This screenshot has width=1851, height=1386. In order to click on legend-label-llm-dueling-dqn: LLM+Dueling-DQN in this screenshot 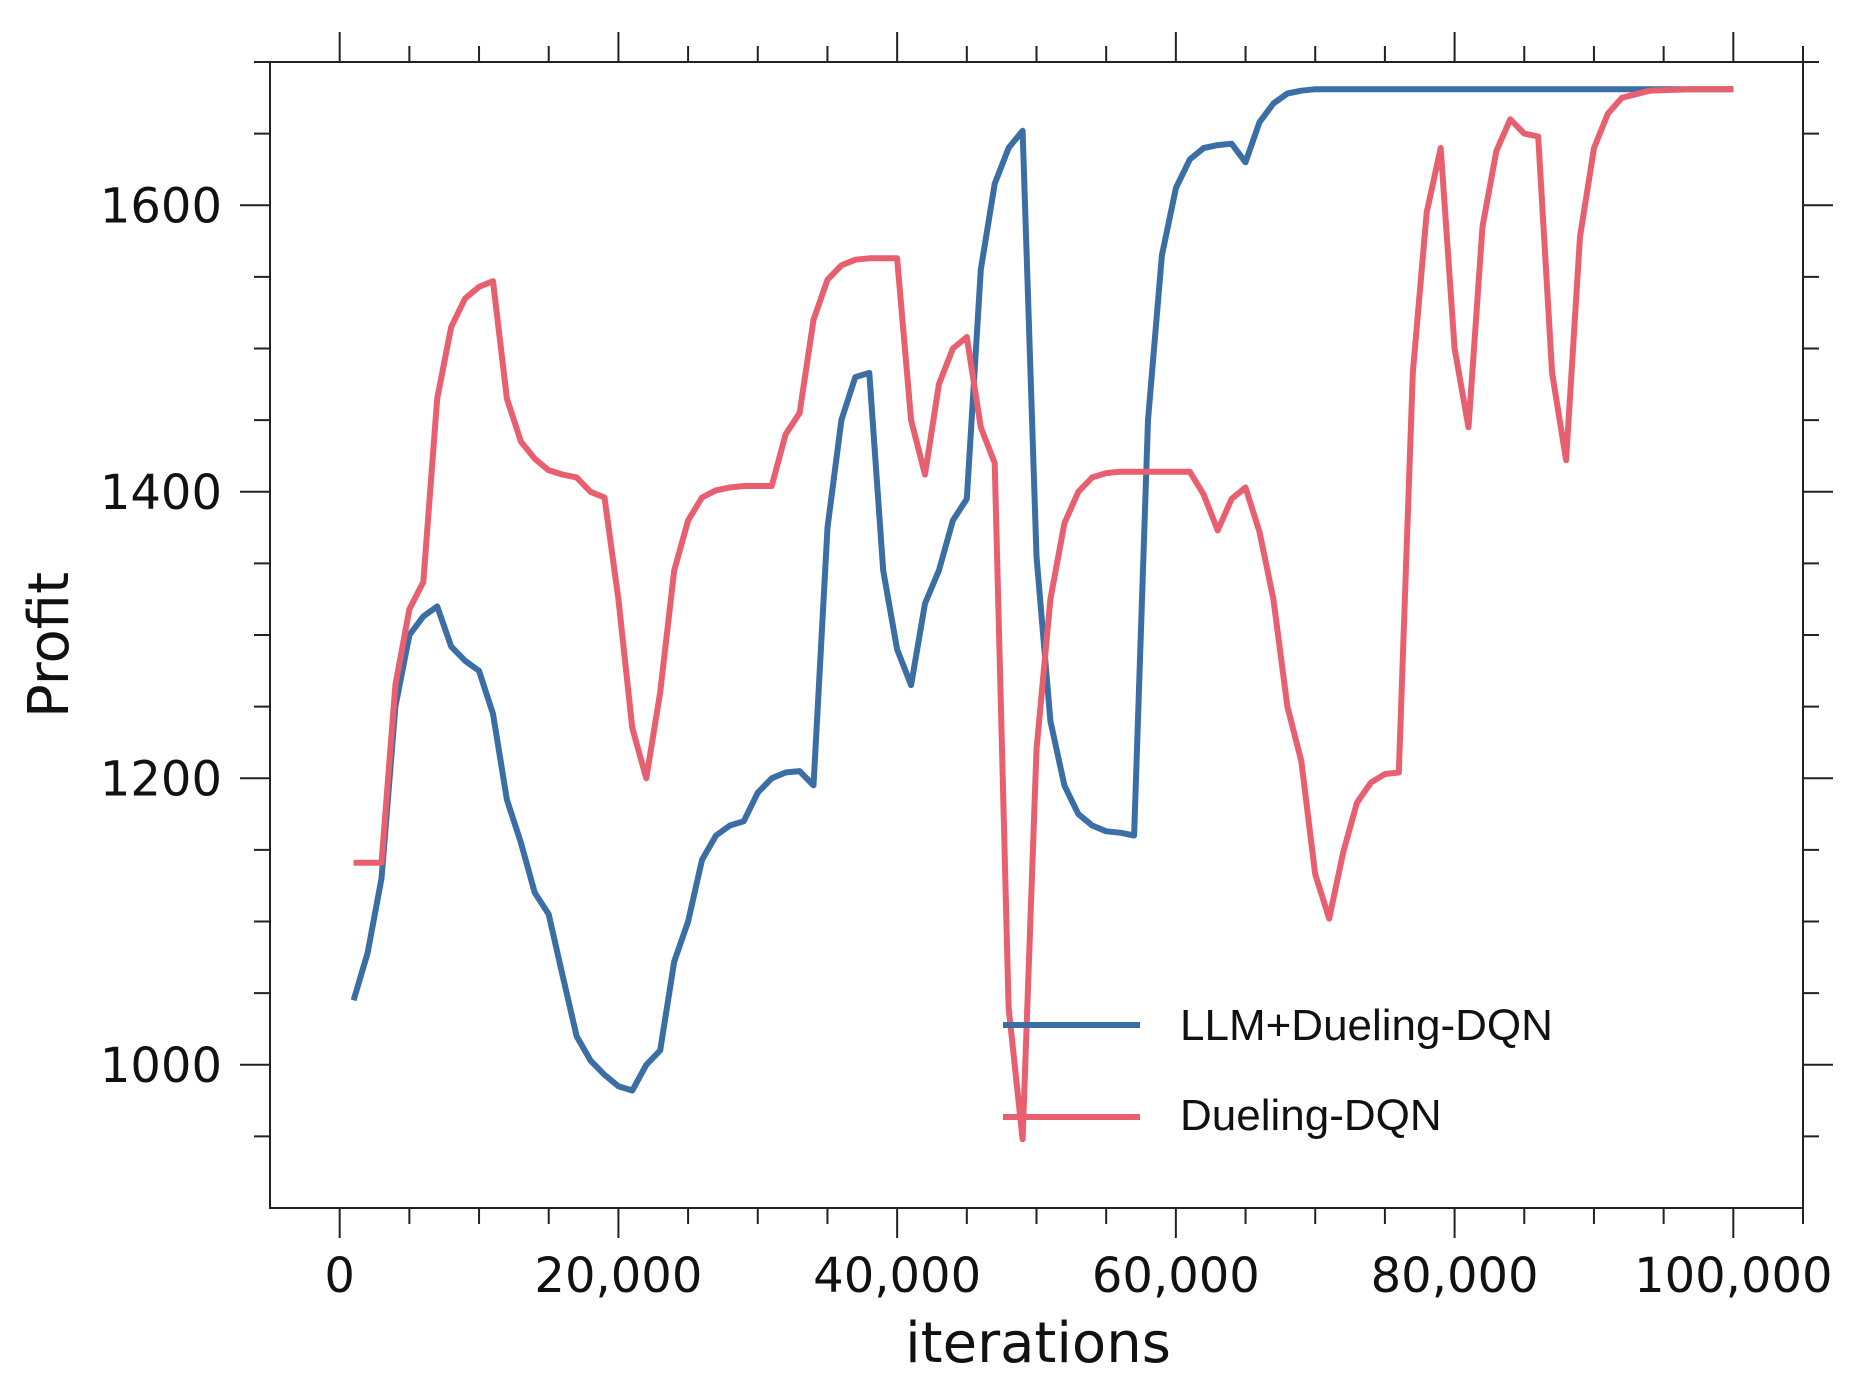, I will do `click(1366, 1025)`.